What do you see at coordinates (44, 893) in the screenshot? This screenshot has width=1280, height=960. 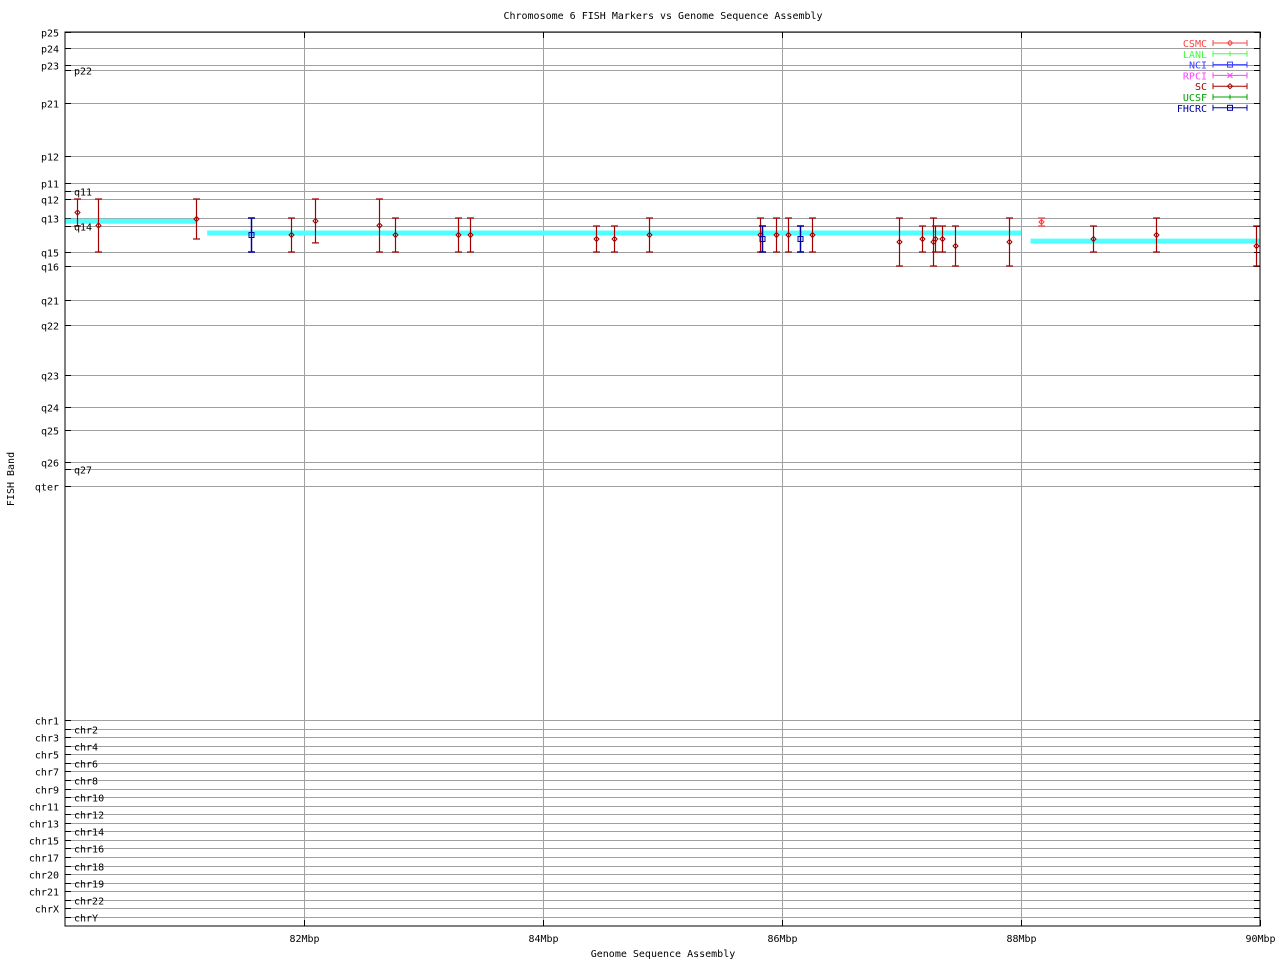 I see `y-tick-label: chr21` at bounding box center [44, 893].